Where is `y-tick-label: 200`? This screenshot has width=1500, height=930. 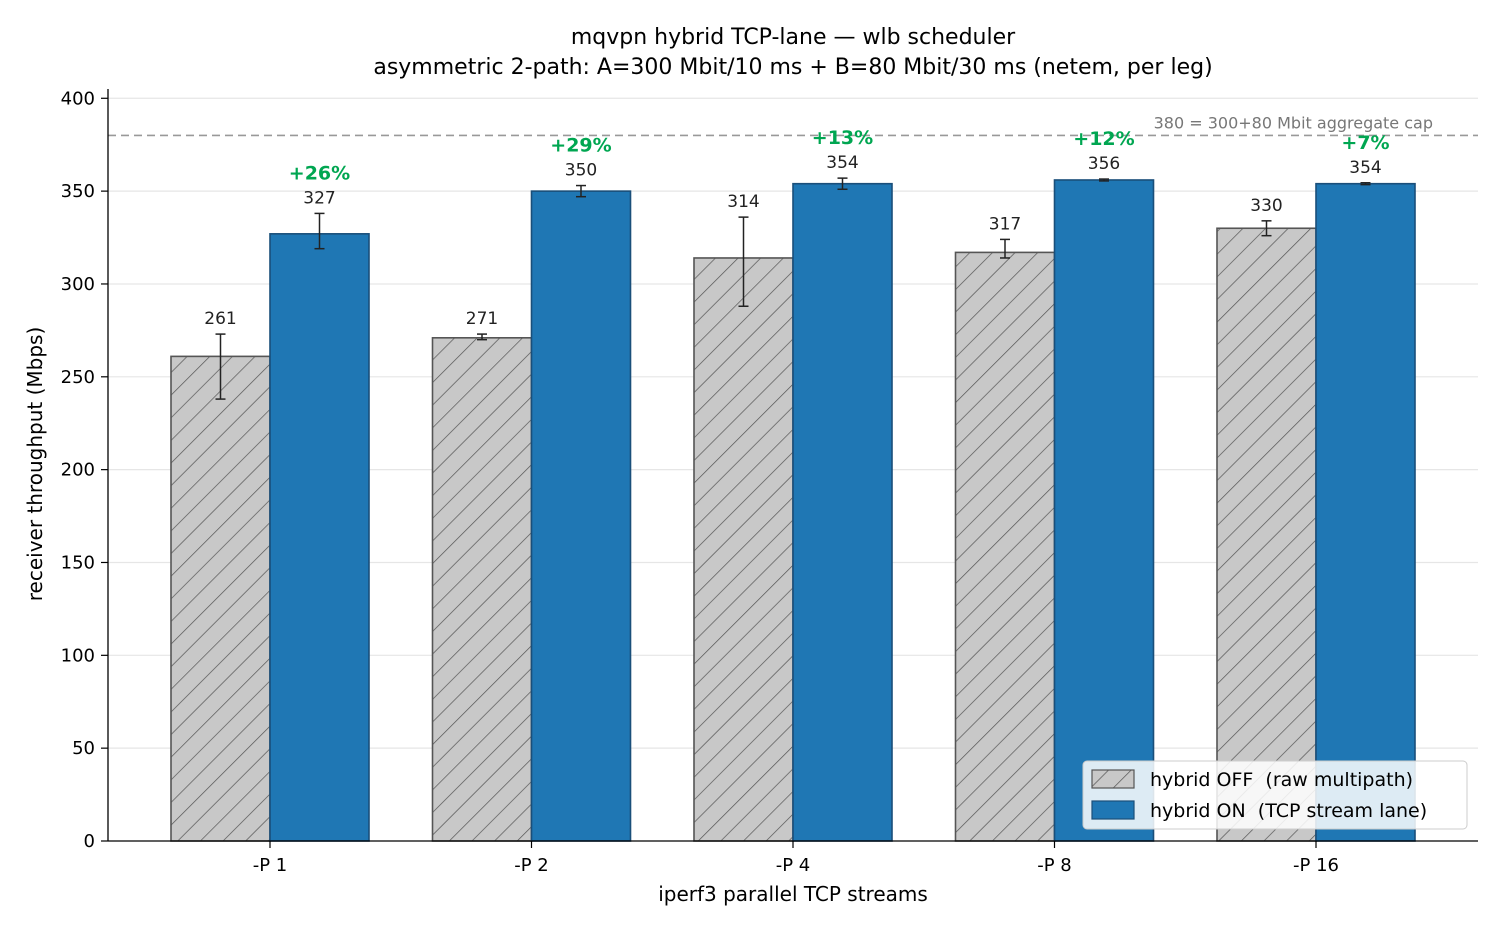 y-tick-label: 200 is located at coordinates (78, 470).